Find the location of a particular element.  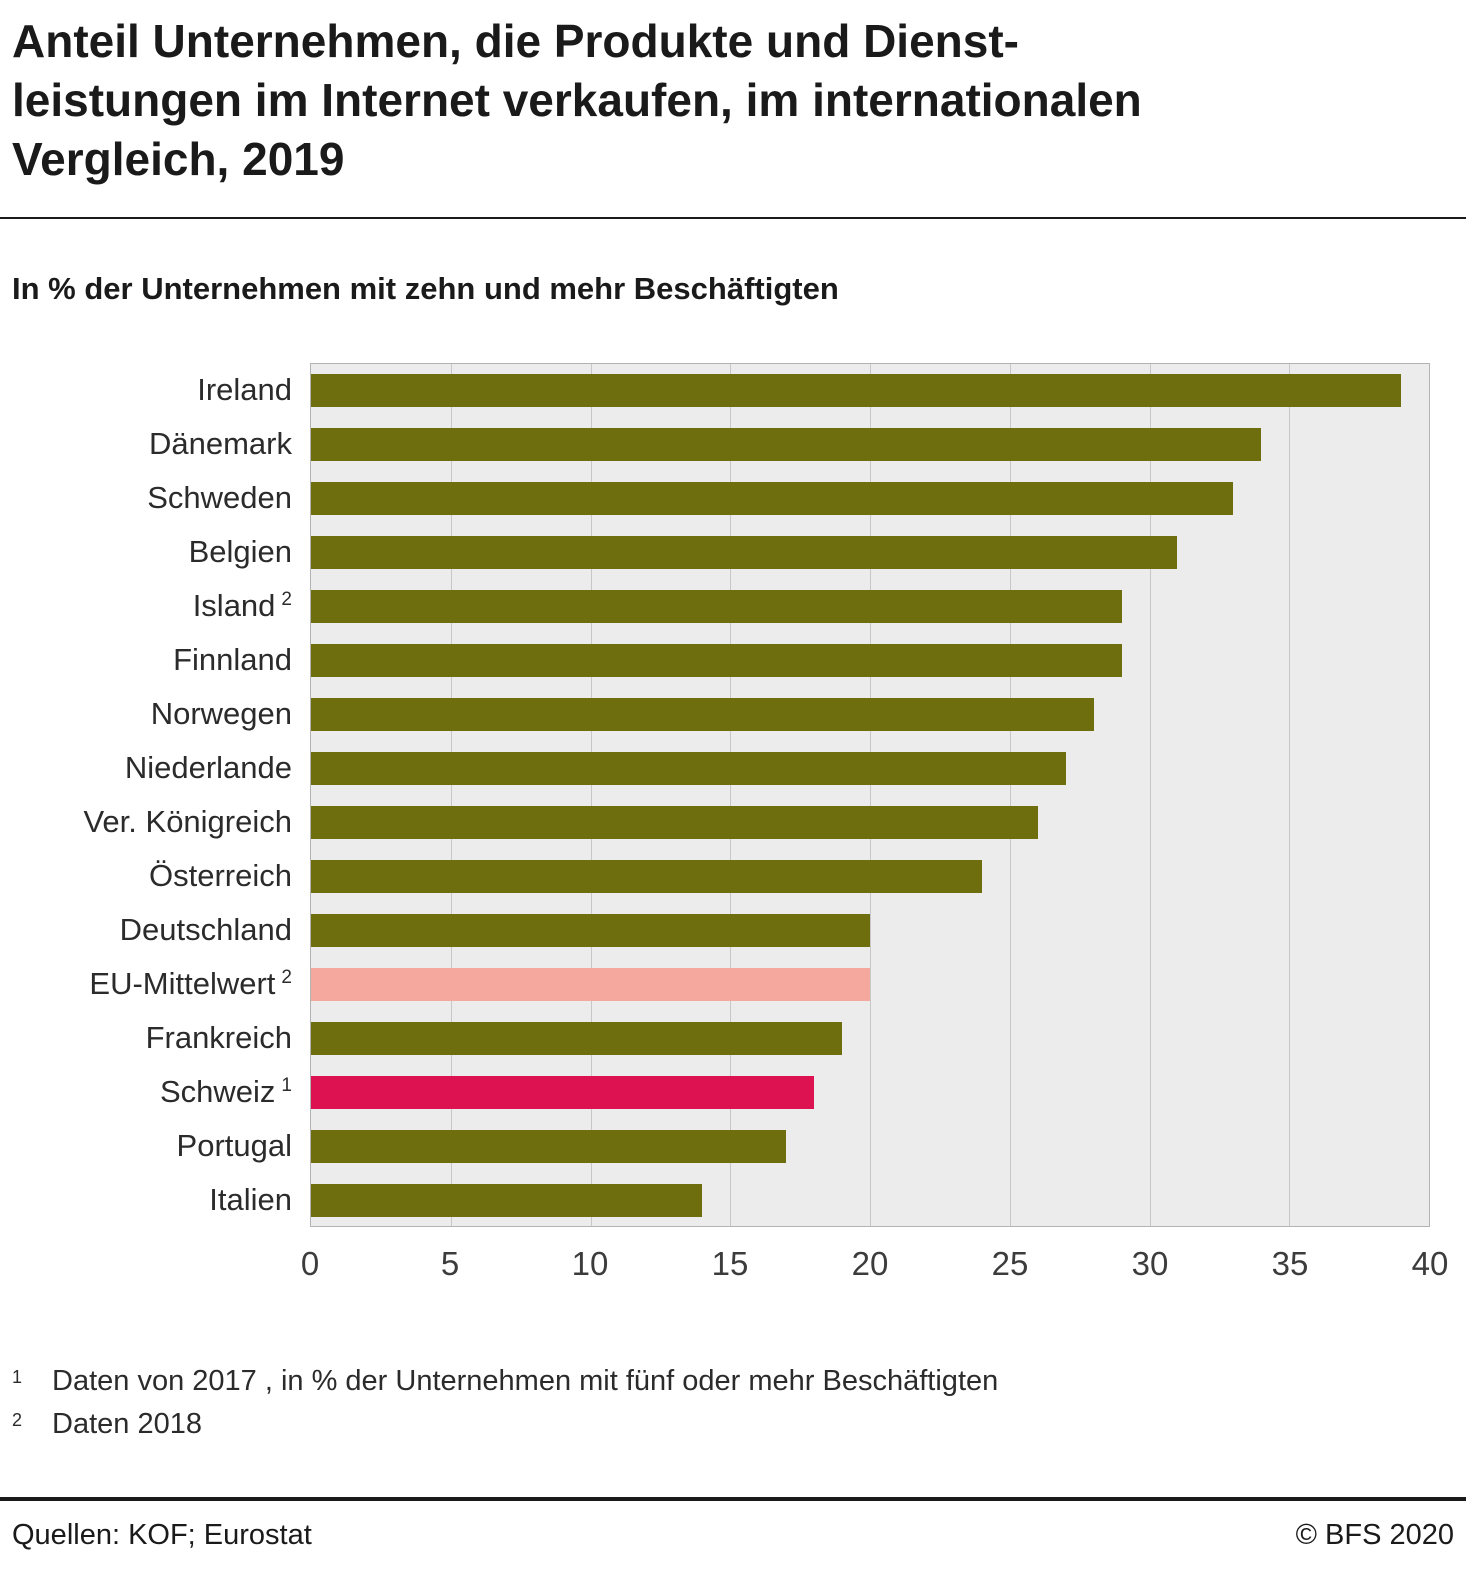

x-axis: 0 5 10 15 20 25 30 35 40 is located at coordinates (875, 1267).